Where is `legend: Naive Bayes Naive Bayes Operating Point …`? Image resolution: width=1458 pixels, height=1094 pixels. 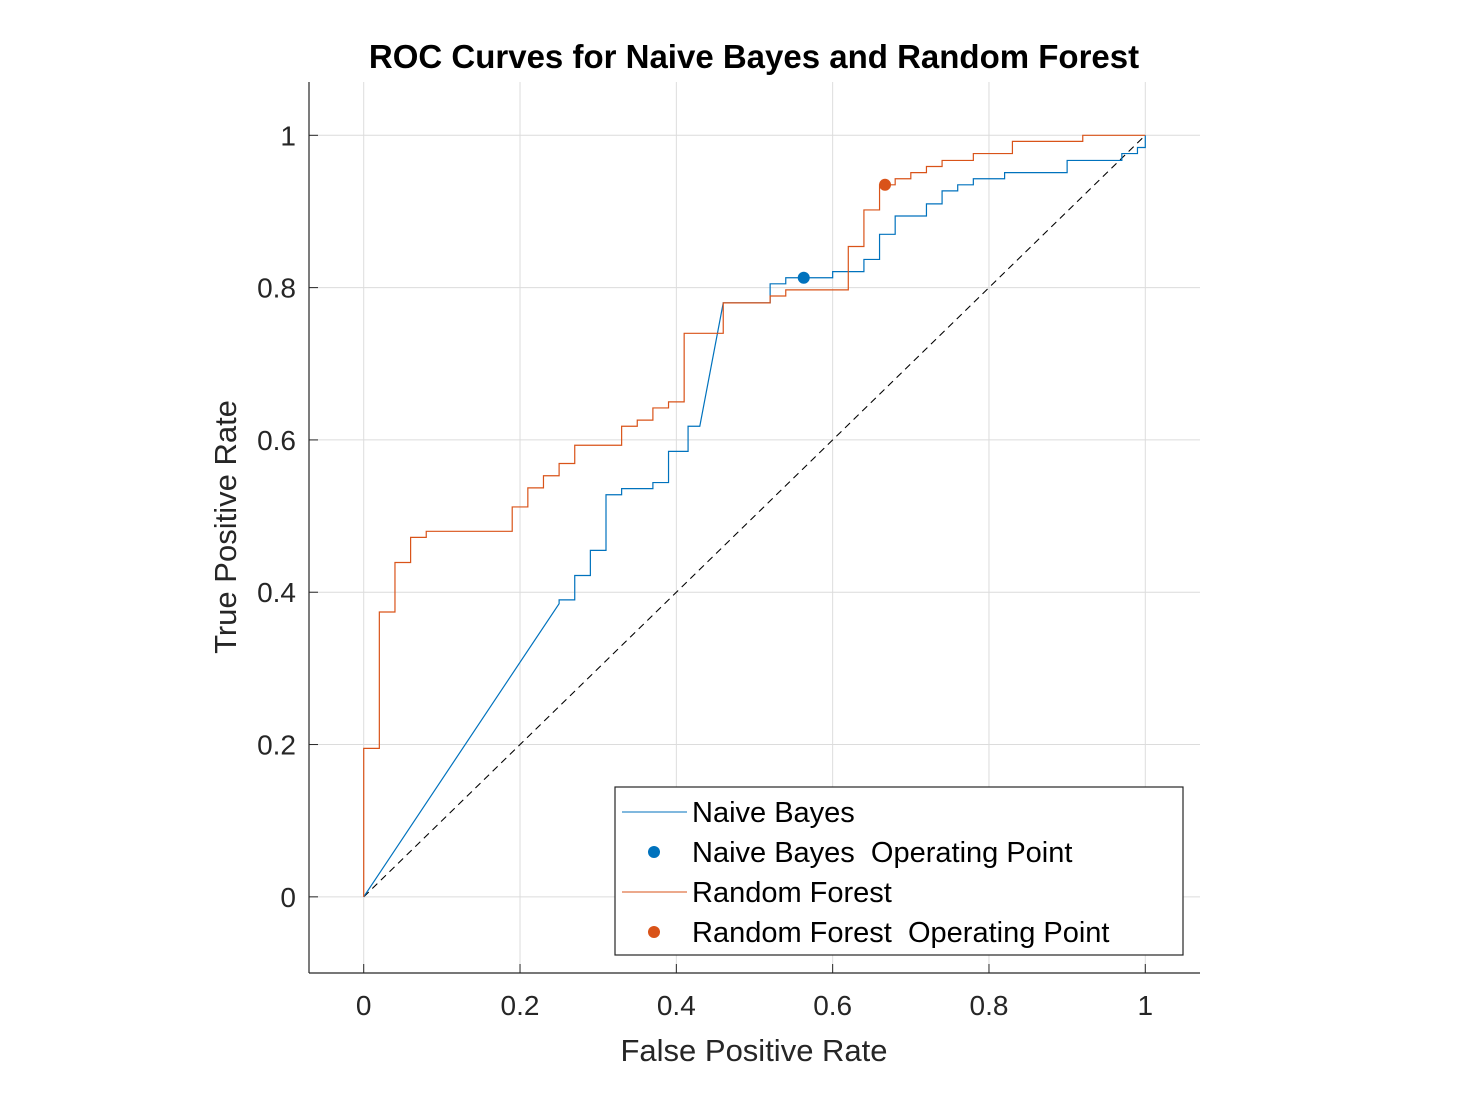 legend: Naive Bayes Naive Bayes Operating Point … is located at coordinates (899, 871).